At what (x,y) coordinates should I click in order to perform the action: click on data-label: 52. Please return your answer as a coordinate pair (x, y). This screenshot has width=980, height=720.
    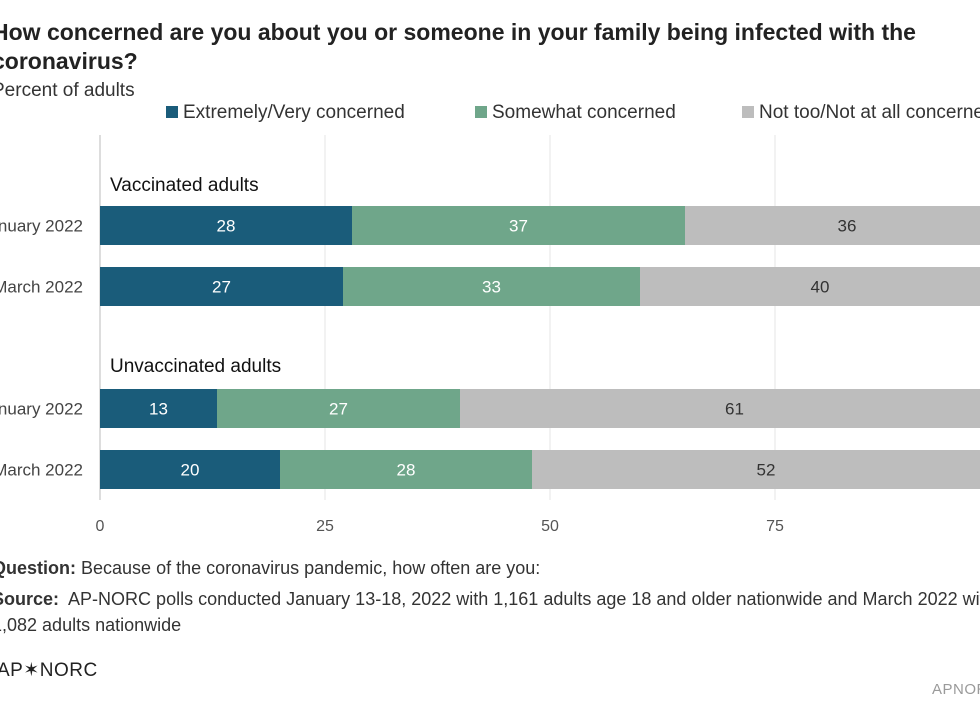
    Looking at the image, I should click on (766, 470).